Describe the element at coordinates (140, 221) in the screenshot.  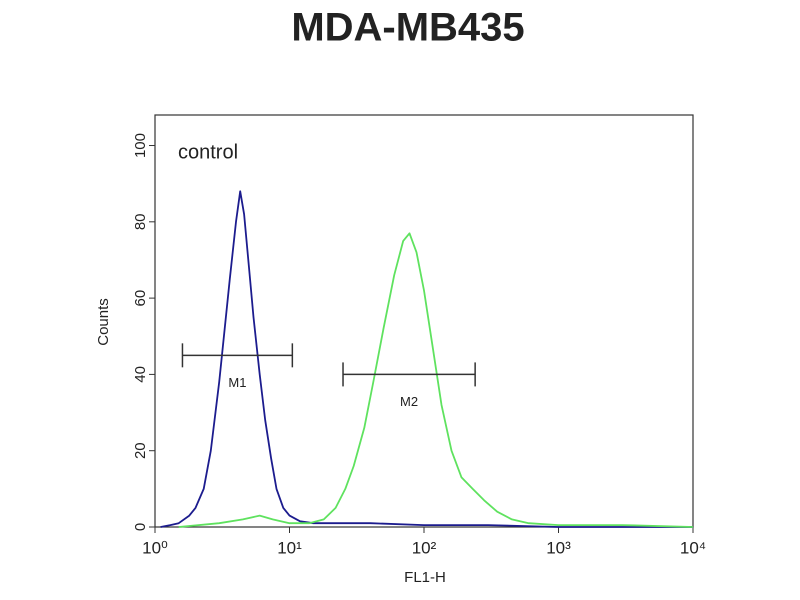
I see `y-tick-label: 80` at that location.